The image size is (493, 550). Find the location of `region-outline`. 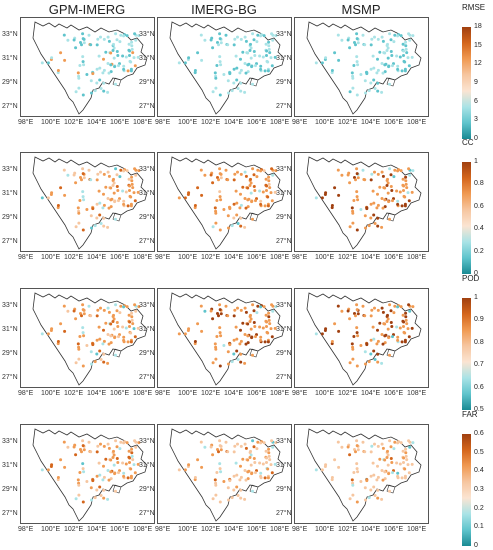

region-outline is located at coordinates (227, 475).